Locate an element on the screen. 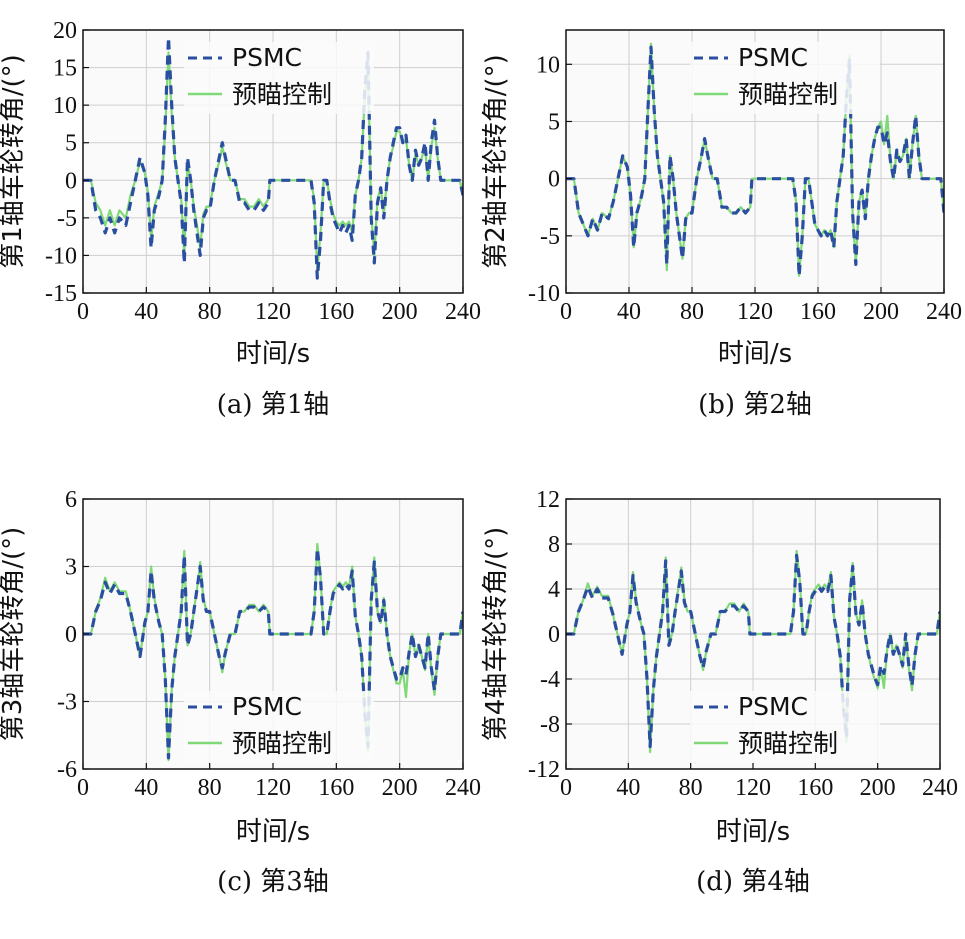 Image resolution: width=965 pixels, height=939 pixels. y-tick-label: -15 is located at coordinates (61, 294).